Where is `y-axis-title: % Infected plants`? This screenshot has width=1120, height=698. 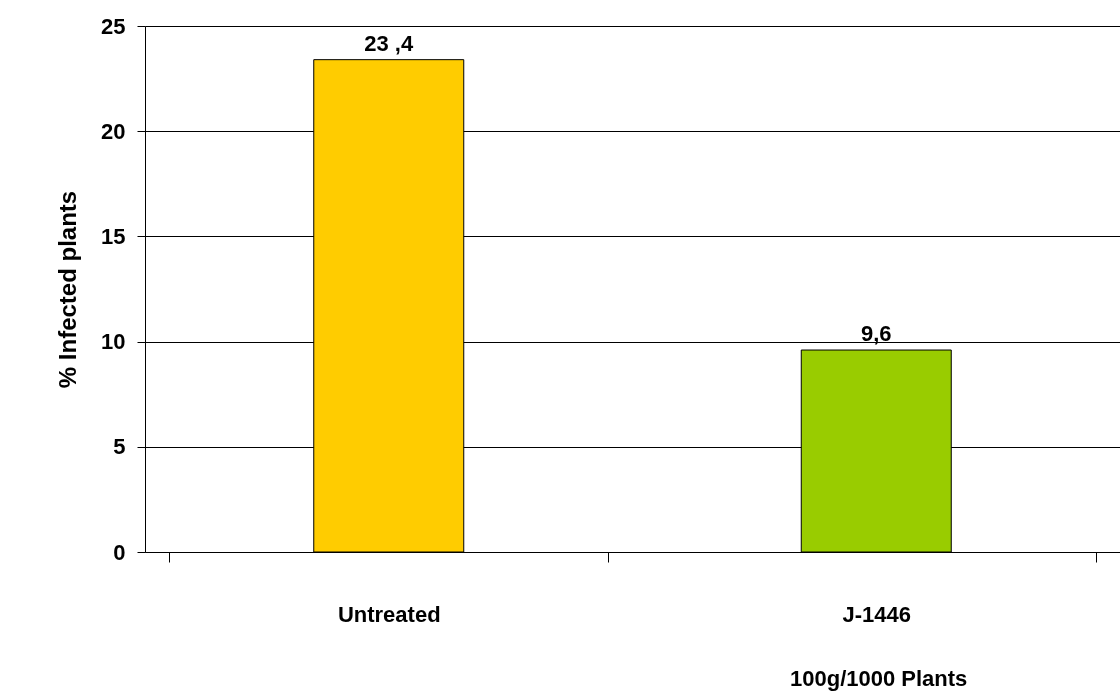 y-axis-title: % Infected plants is located at coordinates (68, 289).